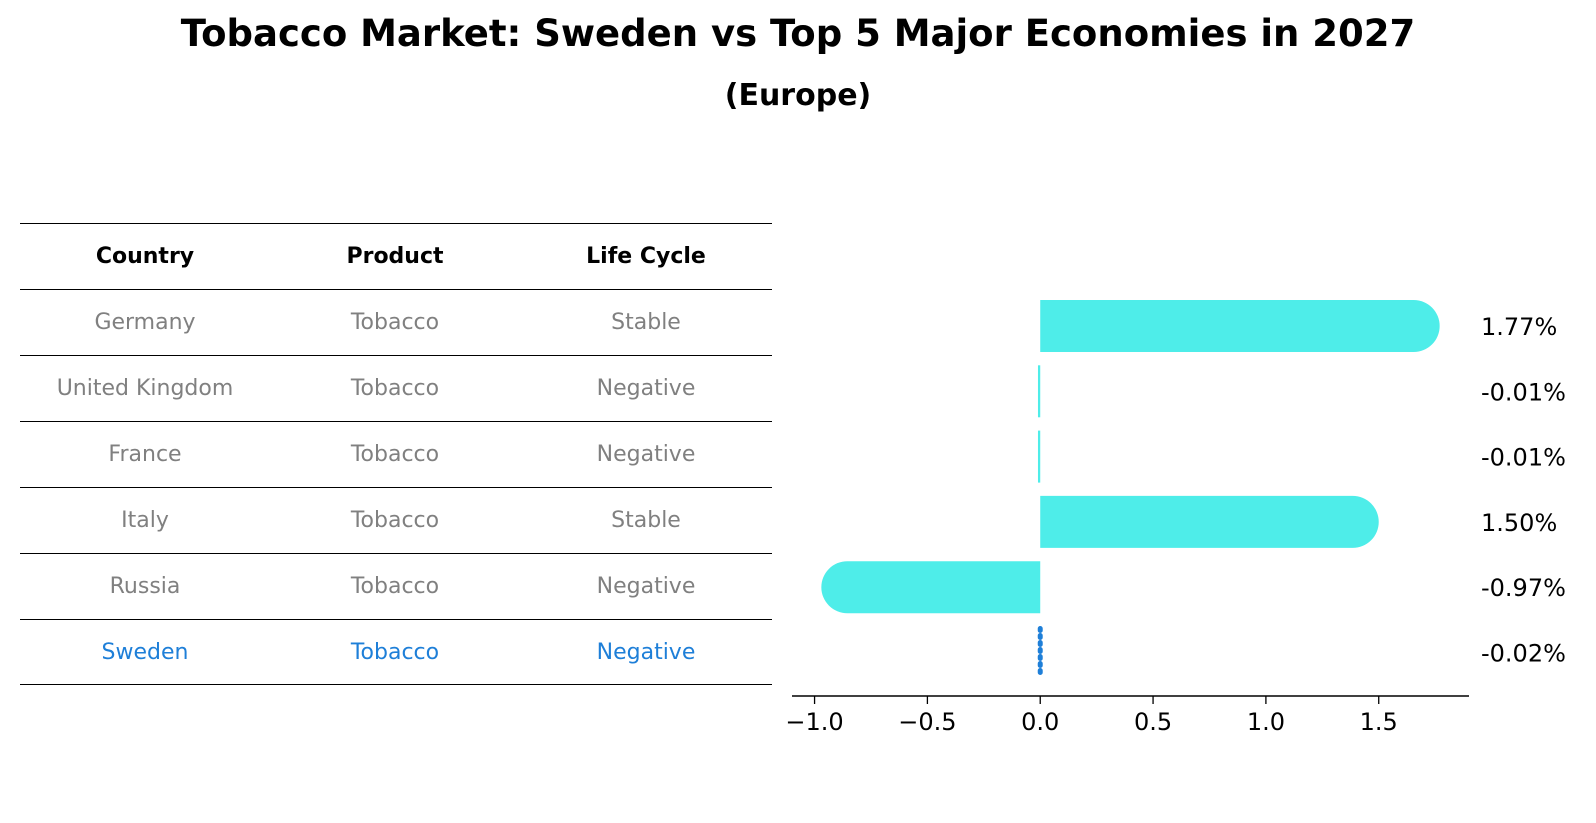 Image resolution: width=1596 pixels, height=823 pixels. I want to click on header-country: Country, so click(145, 256).